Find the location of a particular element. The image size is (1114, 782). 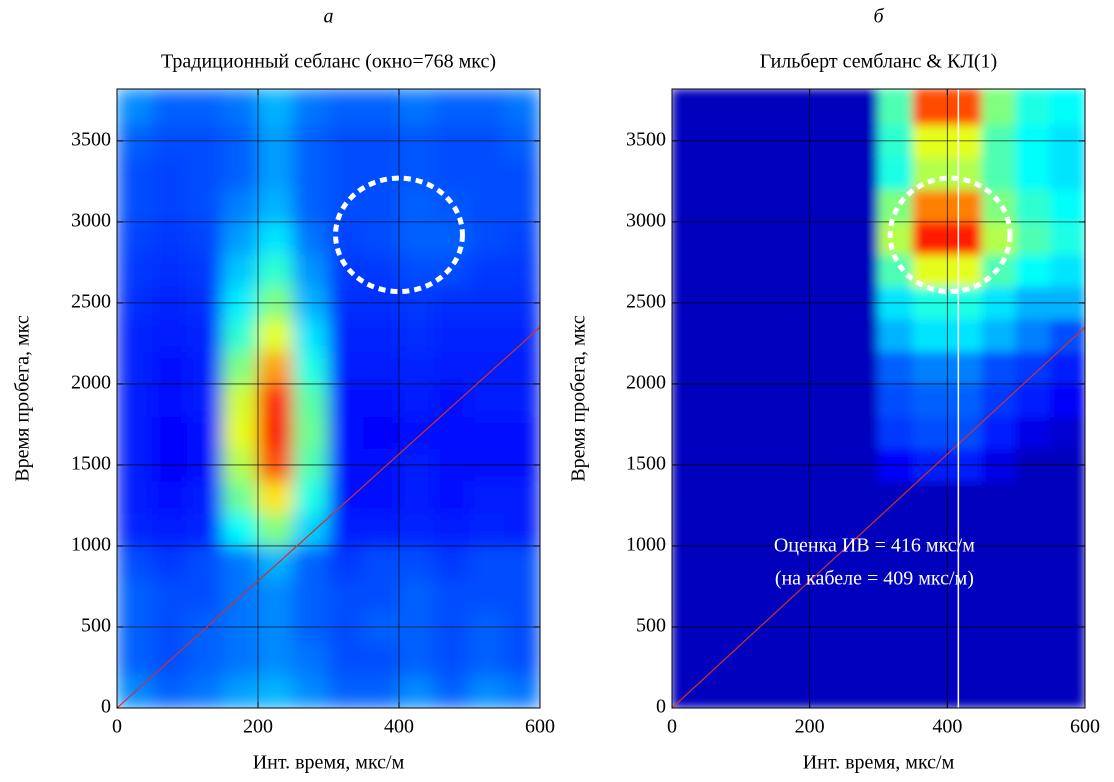

x-tick-label: 0 is located at coordinates (672, 727).